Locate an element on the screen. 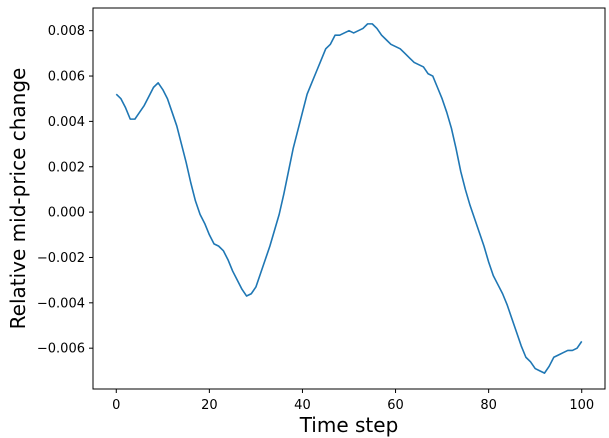 Image resolution: width=609 pixels, height=438 pixels. x-tick-label: 20 is located at coordinates (209, 405).